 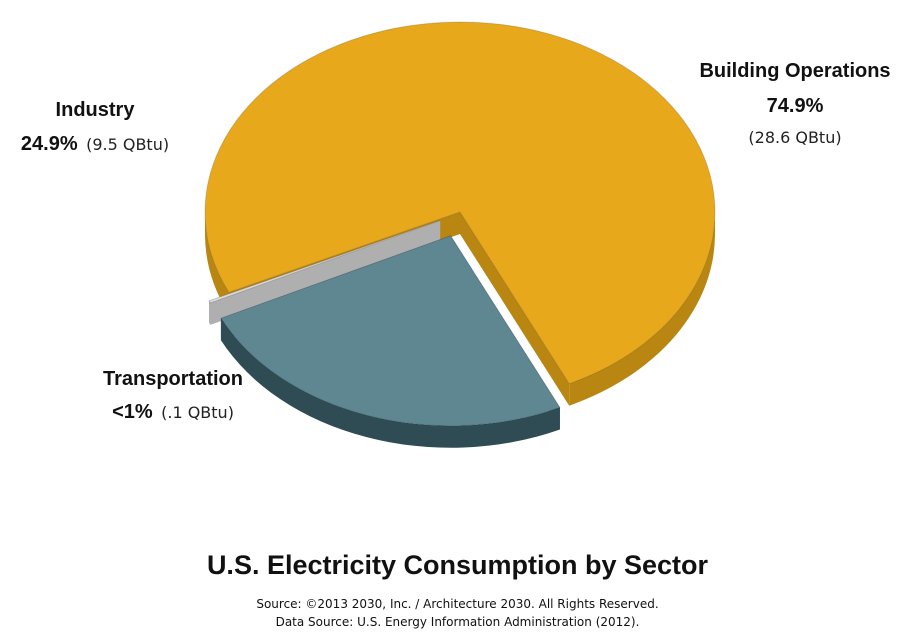 What do you see at coordinates (457, 565) in the screenshot?
I see `chart-title: U.S. Electricity Consumption by Sector` at bounding box center [457, 565].